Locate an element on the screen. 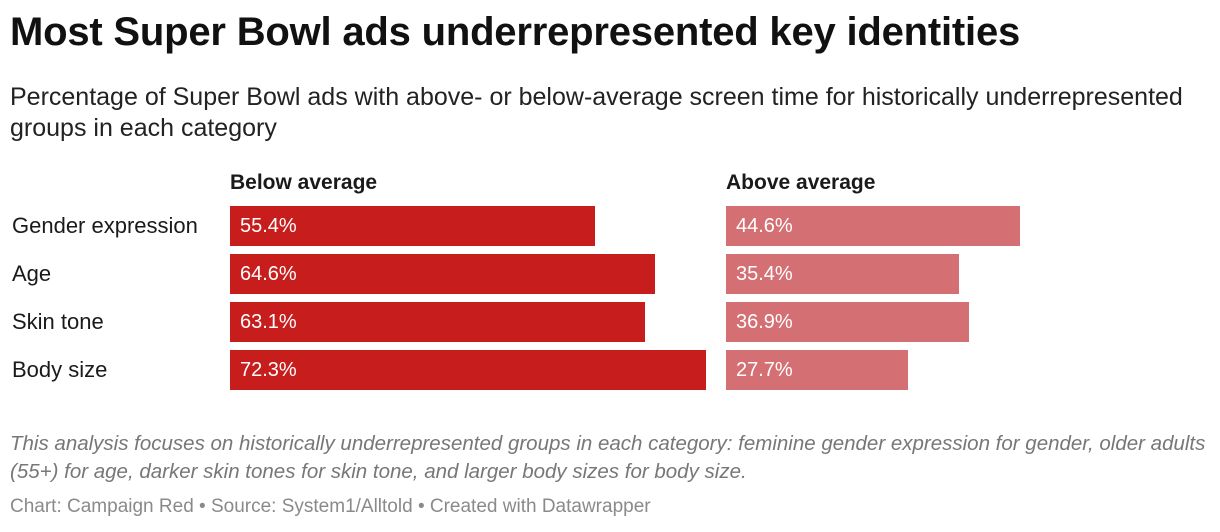 Image resolution: width=1220 pixels, height=532 pixels. bar-value-label: 27.7% is located at coordinates (764, 370).